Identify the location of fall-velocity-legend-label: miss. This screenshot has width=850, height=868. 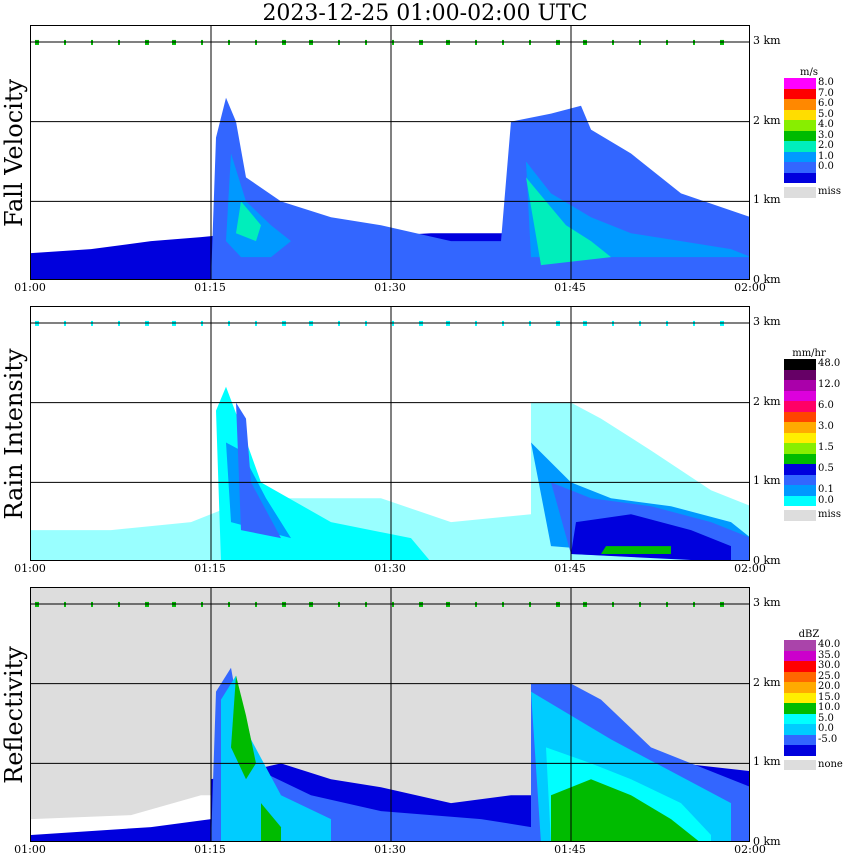
(829, 191).